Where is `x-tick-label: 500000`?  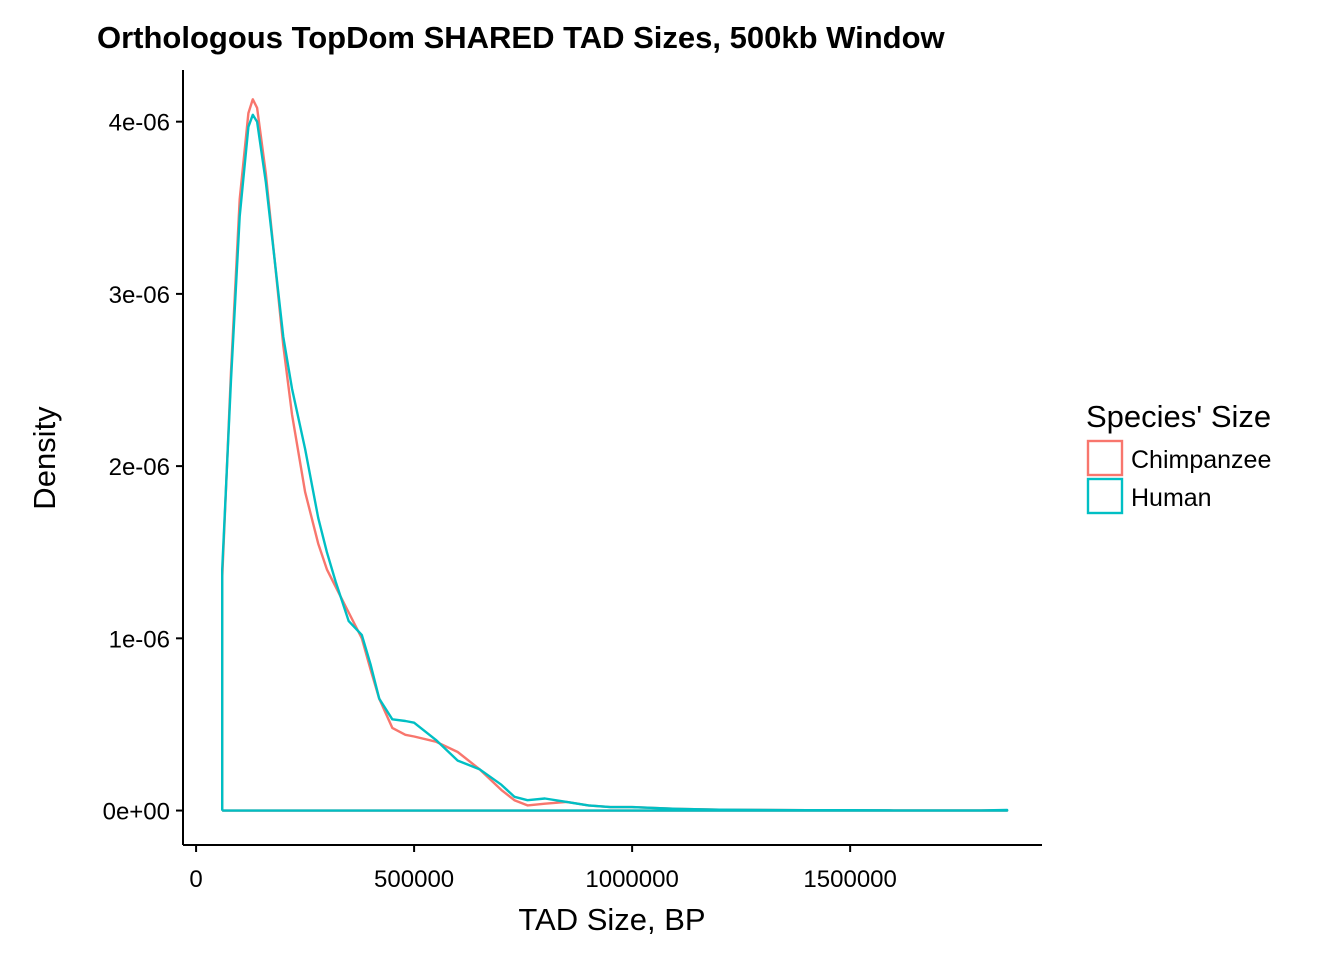 x-tick-label: 500000 is located at coordinates (414, 879).